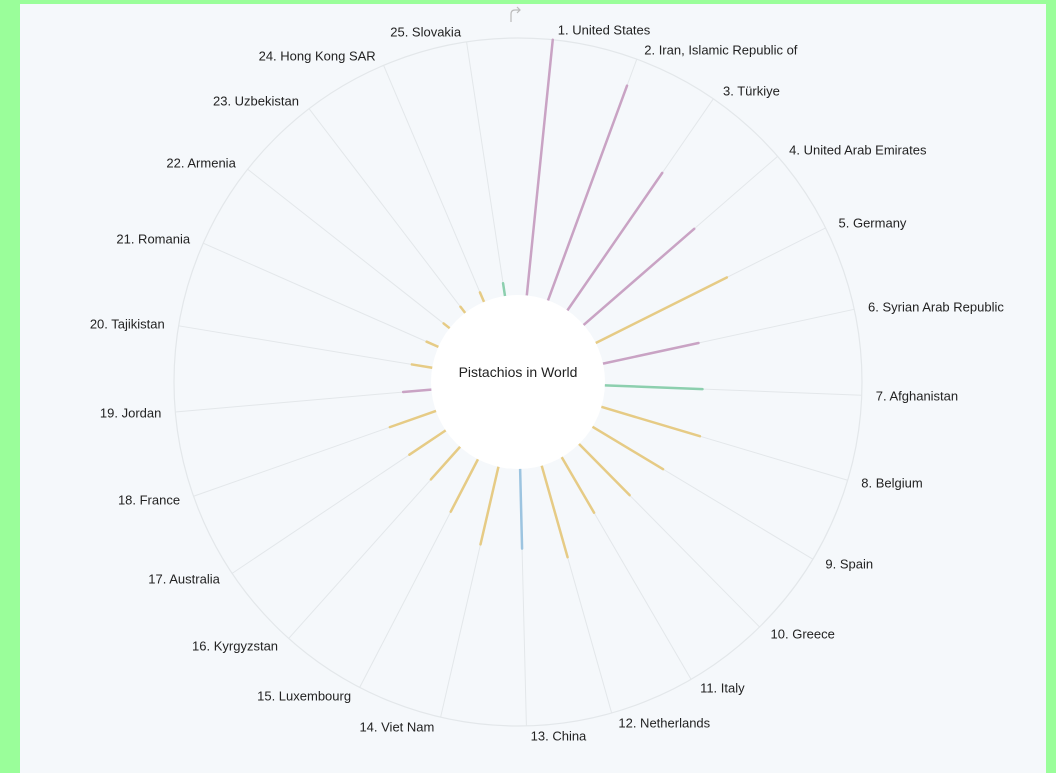 The image size is (1056, 773). What do you see at coordinates (849, 564) in the screenshot?
I see `category-label: 9. Spain` at bounding box center [849, 564].